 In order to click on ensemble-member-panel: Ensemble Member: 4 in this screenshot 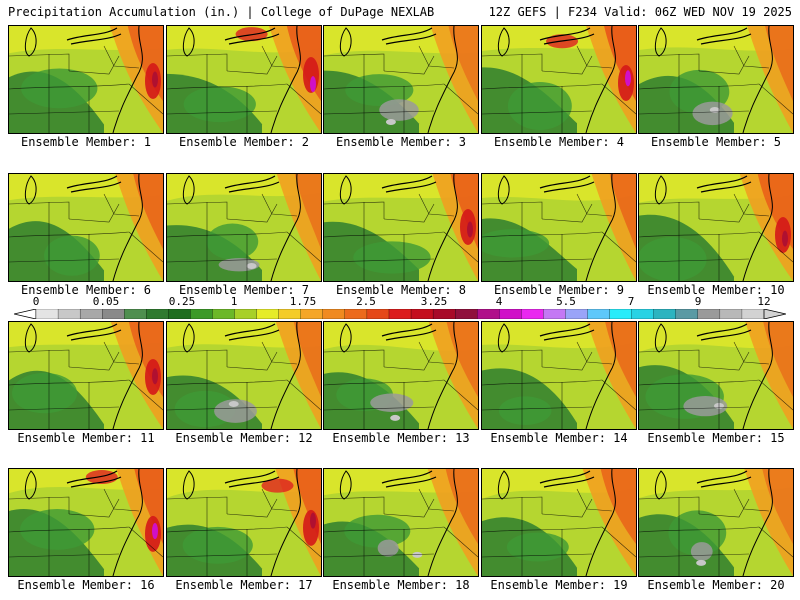, I will do `click(561, 90)`.